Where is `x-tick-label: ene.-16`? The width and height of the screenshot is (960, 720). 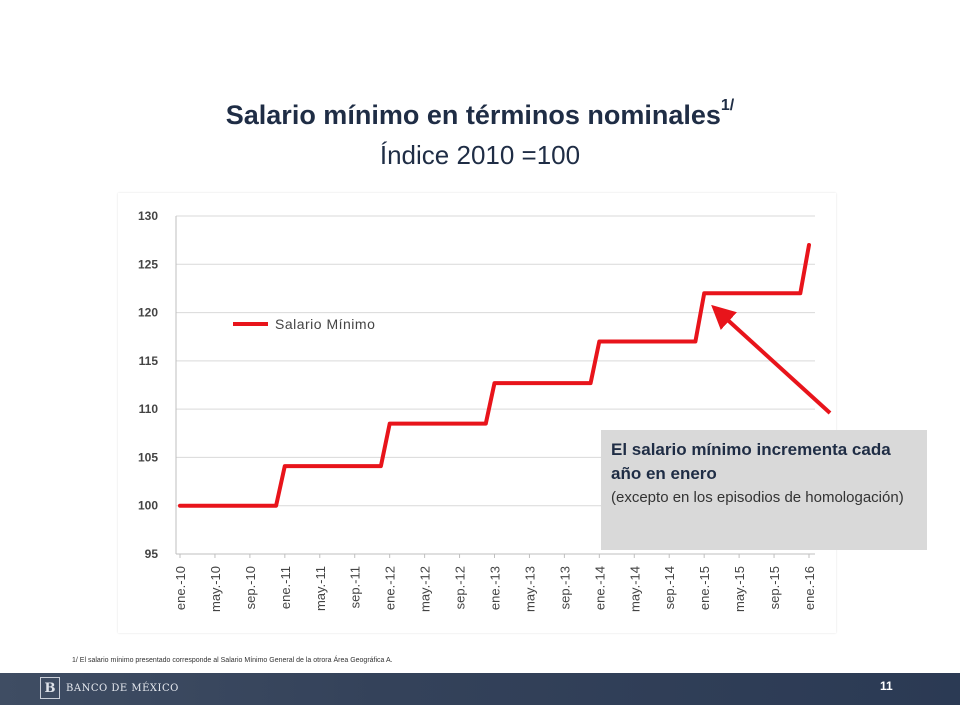 x-tick-label: ene.-16 is located at coordinates (809, 588).